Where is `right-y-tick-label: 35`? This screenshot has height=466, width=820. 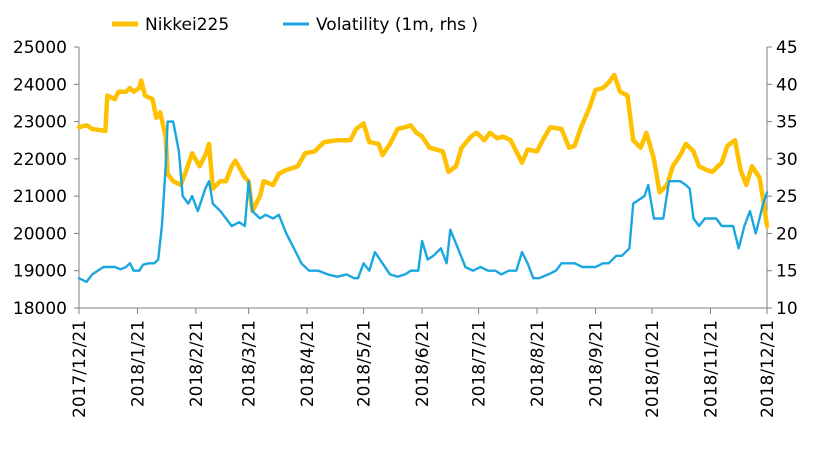 right-y-tick-label: 35 is located at coordinates (787, 123).